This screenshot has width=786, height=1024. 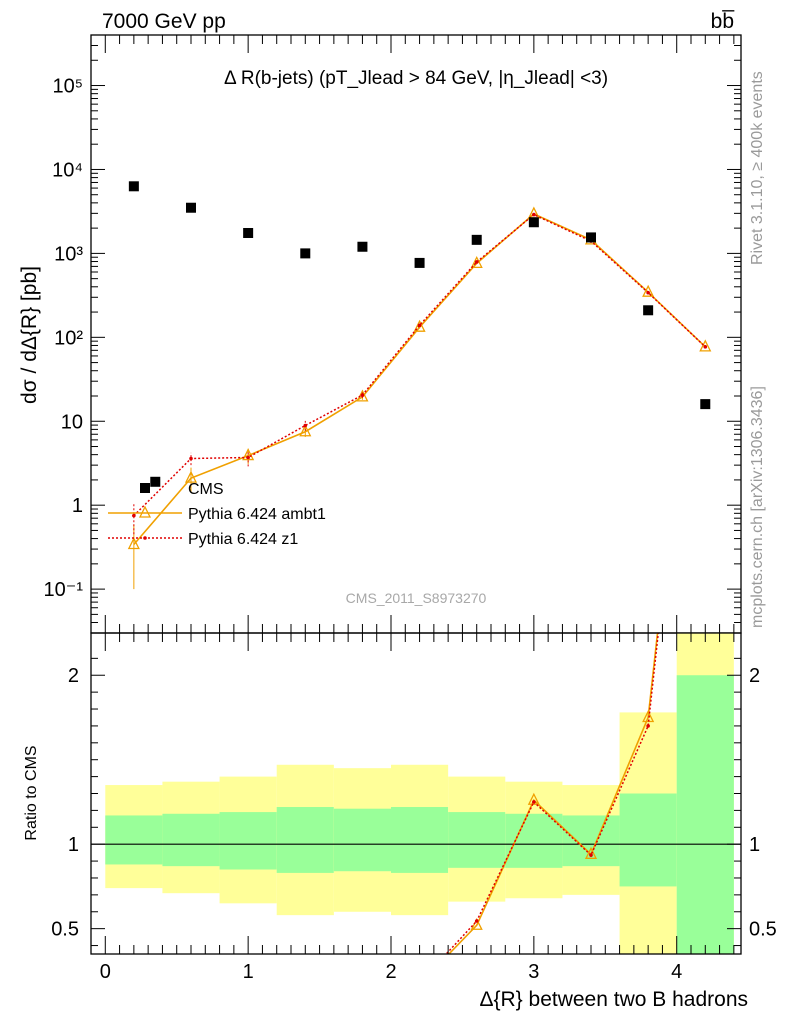 I want to click on y-tick-label: 10, so click(x=72, y=422).